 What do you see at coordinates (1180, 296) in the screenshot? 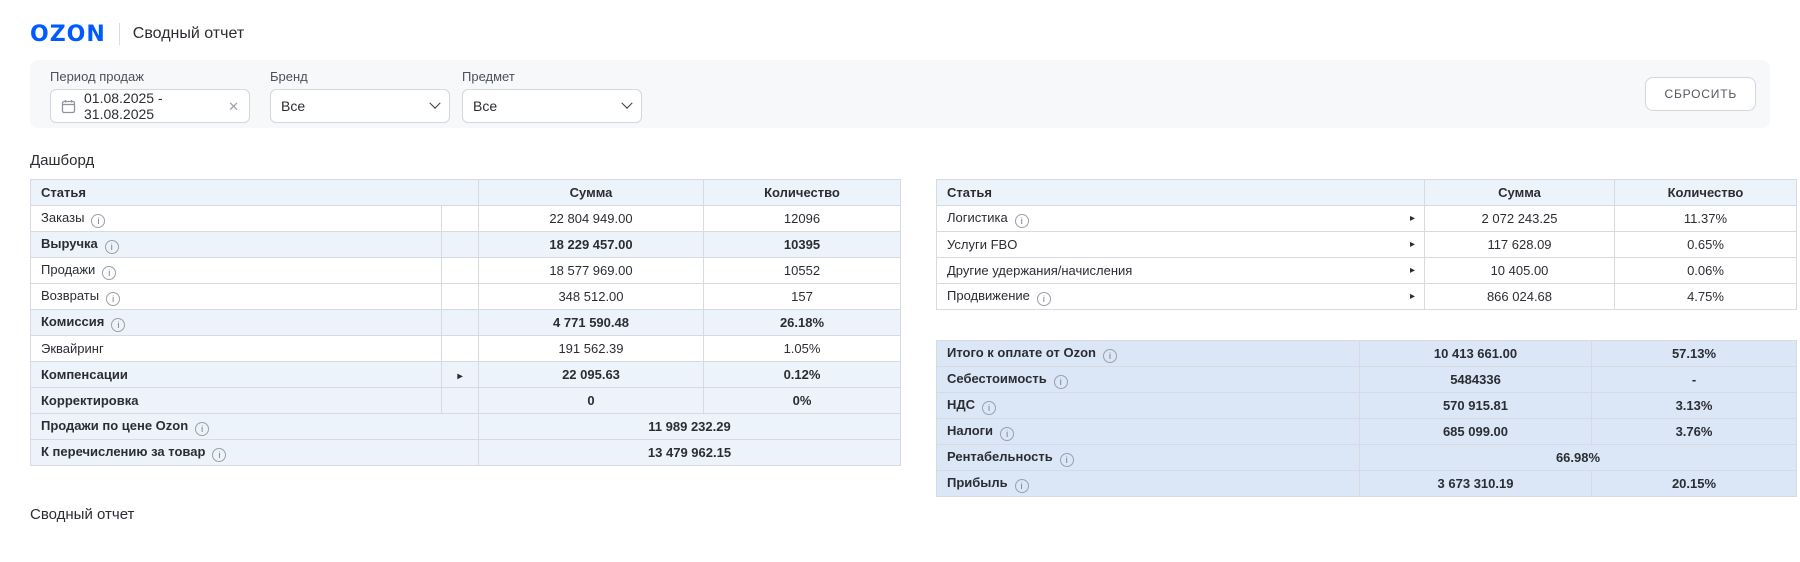
I see `stat-cell: Продвижение` at bounding box center [1180, 296].